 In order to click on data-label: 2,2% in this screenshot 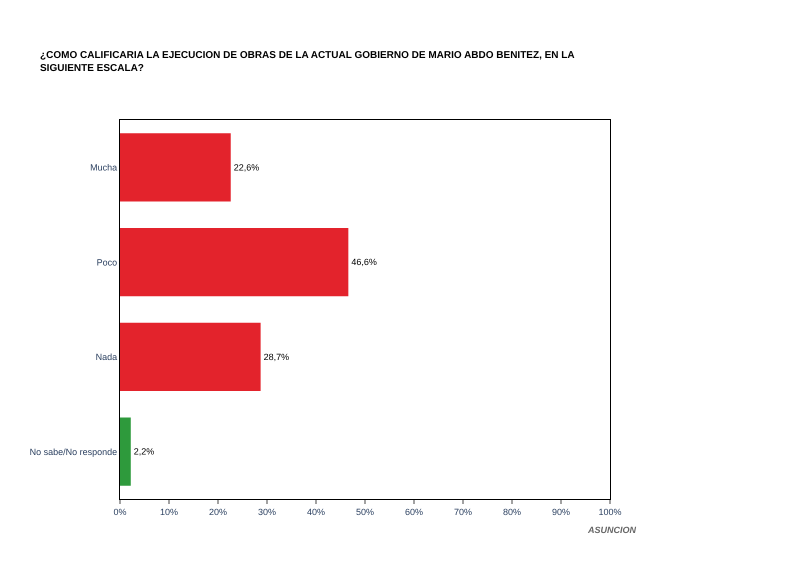, I will do `click(144, 451)`.